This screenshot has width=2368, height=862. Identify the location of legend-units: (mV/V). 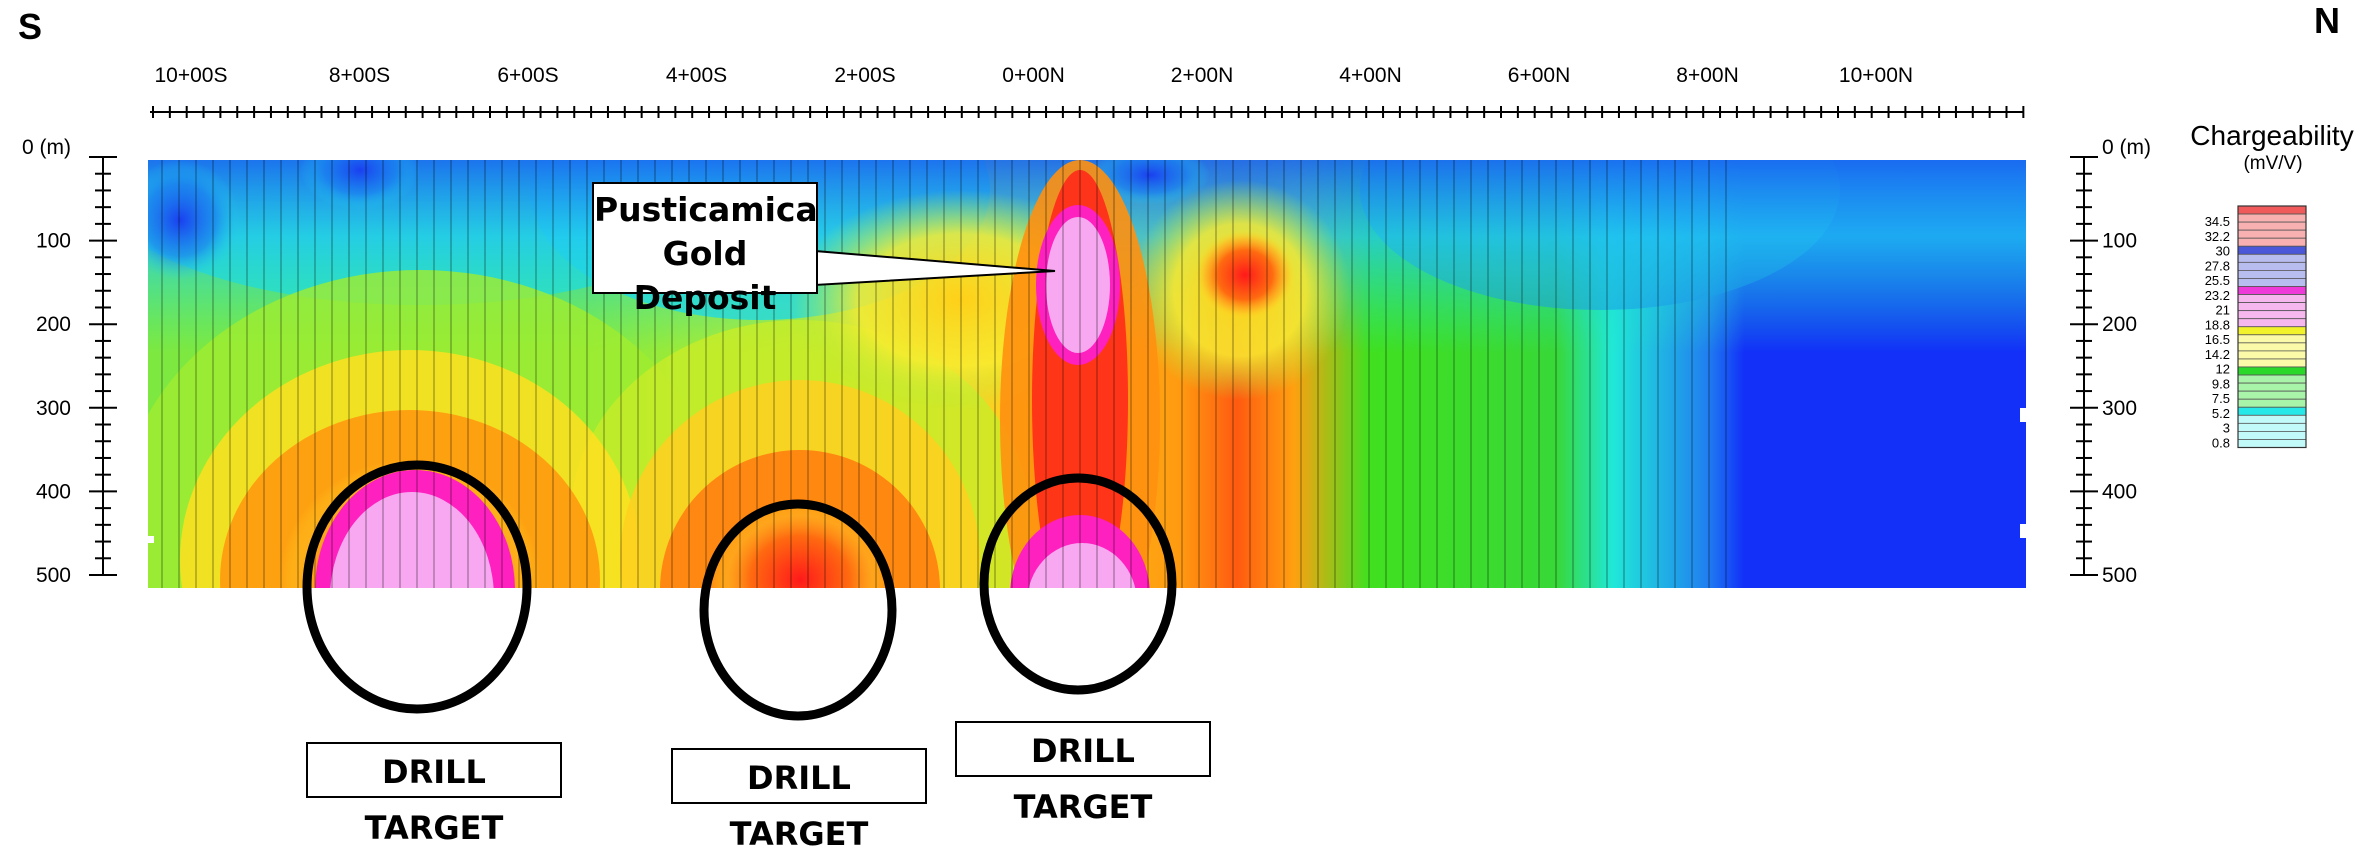
(2273, 163).